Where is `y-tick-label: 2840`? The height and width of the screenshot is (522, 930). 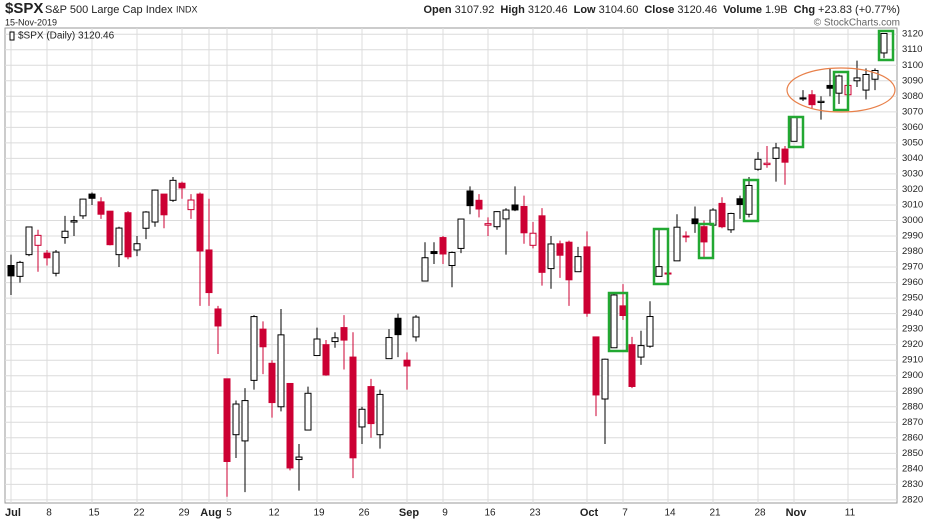 y-tick-label: 2840 is located at coordinates (912, 468).